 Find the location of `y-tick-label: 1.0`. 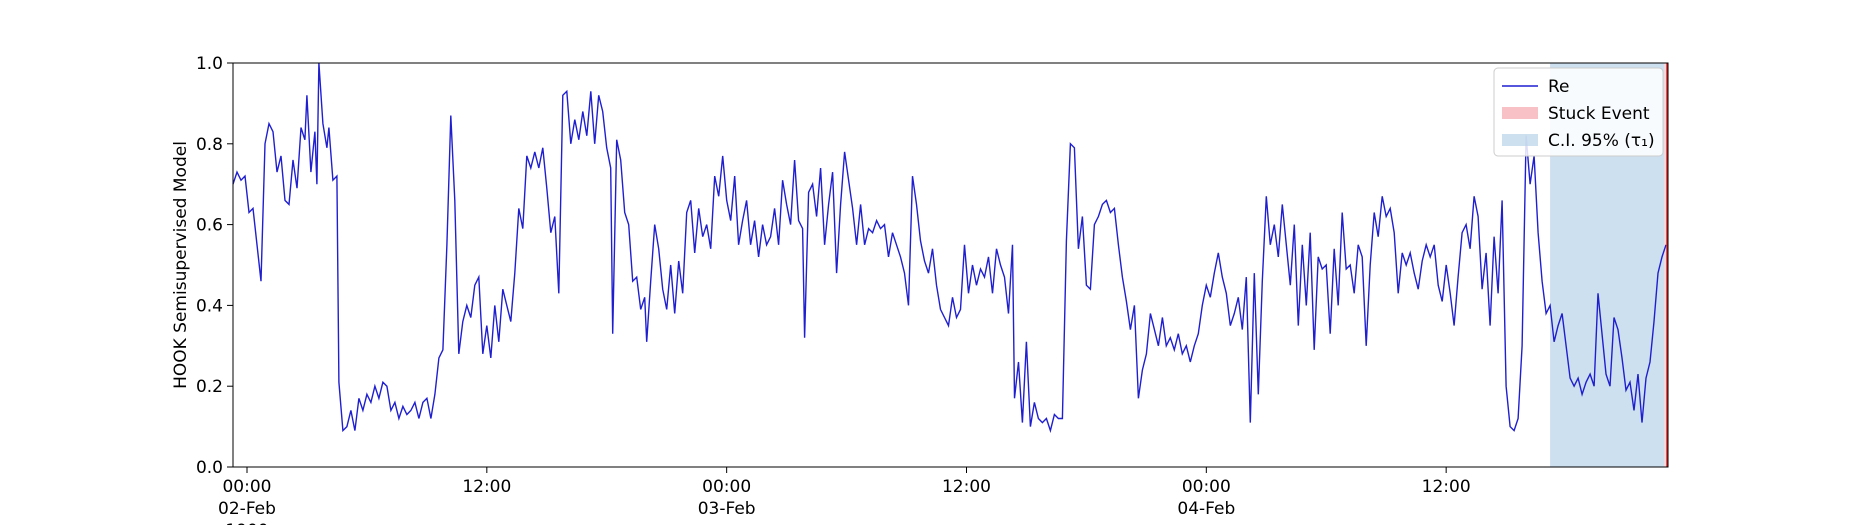

y-tick-label: 1.0 is located at coordinates (209, 64).